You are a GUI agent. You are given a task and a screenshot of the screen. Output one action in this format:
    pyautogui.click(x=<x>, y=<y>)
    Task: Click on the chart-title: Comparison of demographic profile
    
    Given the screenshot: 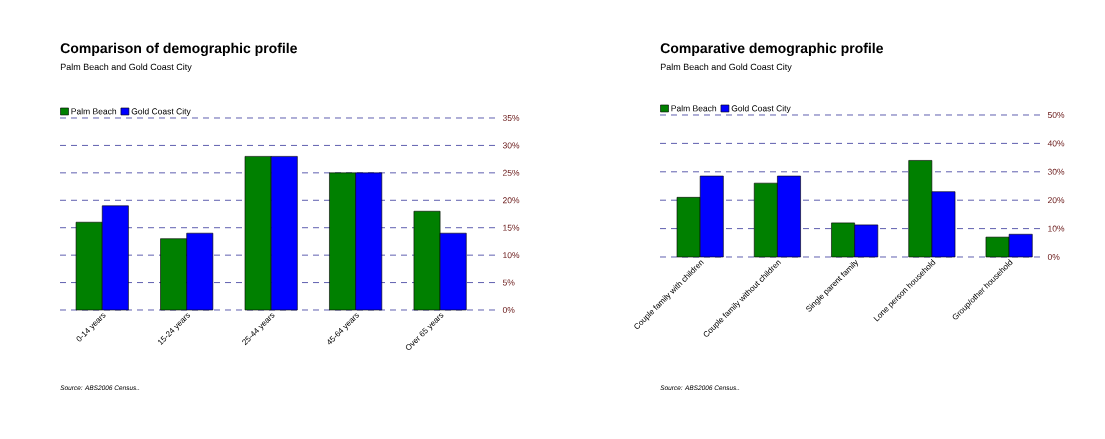 What is the action you would take?
    pyautogui.click(x=178, y=49)
    